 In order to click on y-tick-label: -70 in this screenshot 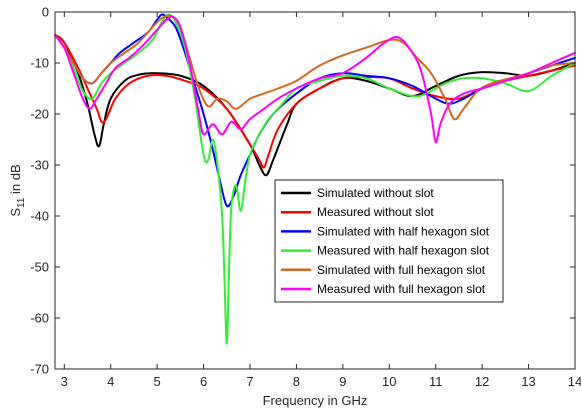, I will do `click(39, 369)`.